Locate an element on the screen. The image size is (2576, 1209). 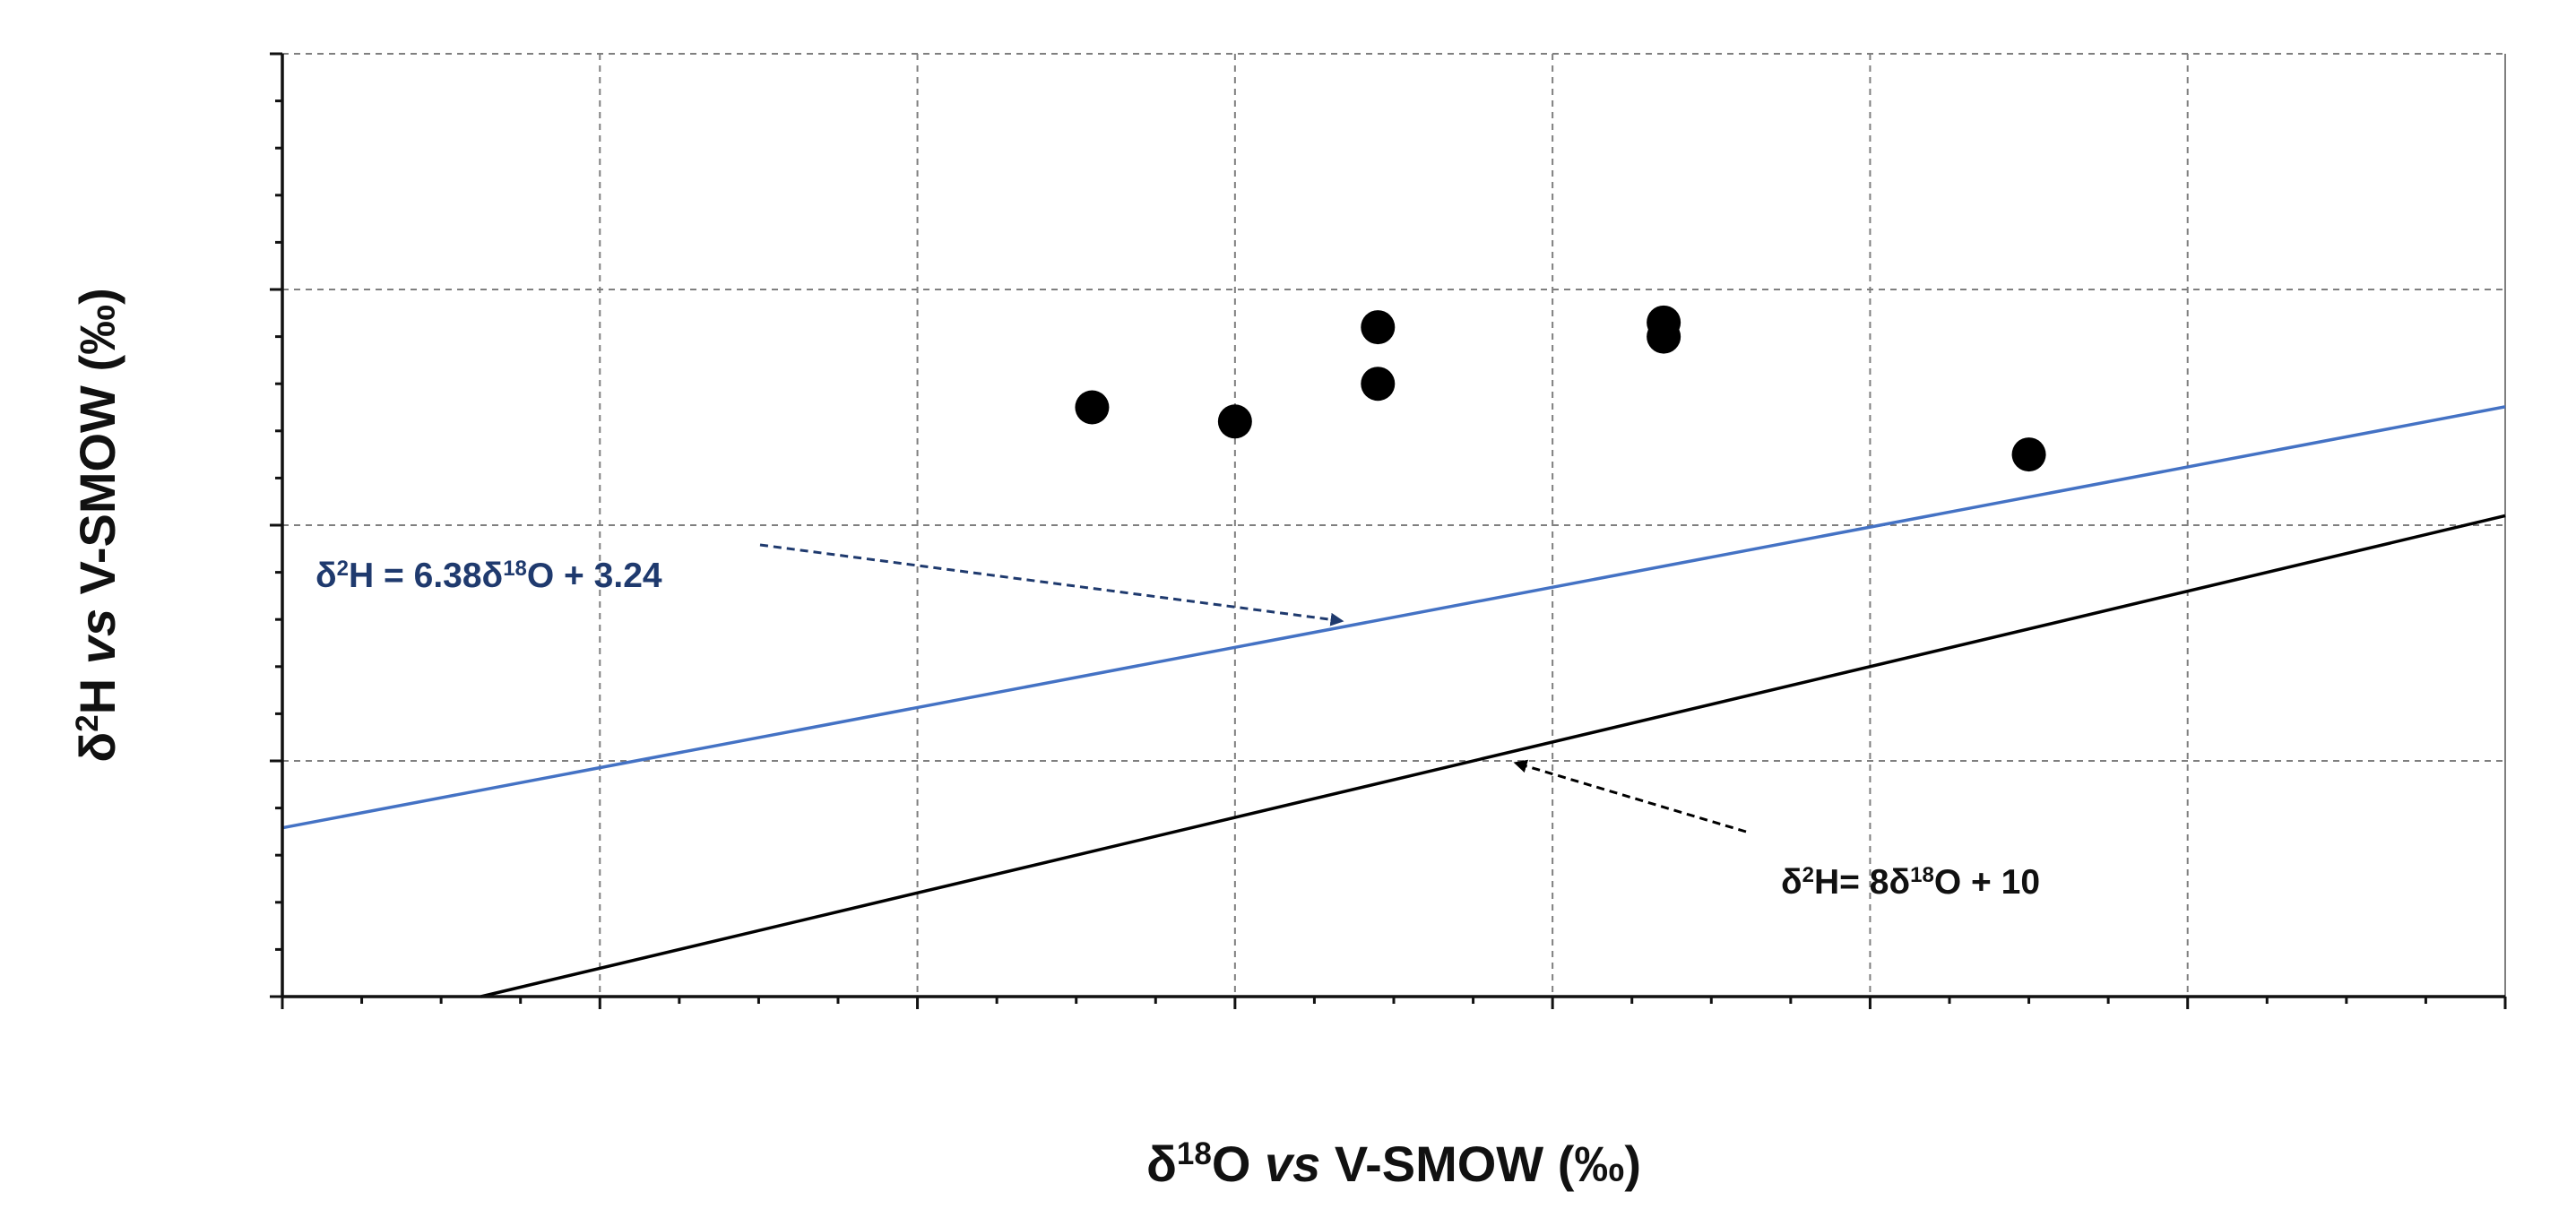
global-mwl-arrow is located at coordinates (1630, 796).